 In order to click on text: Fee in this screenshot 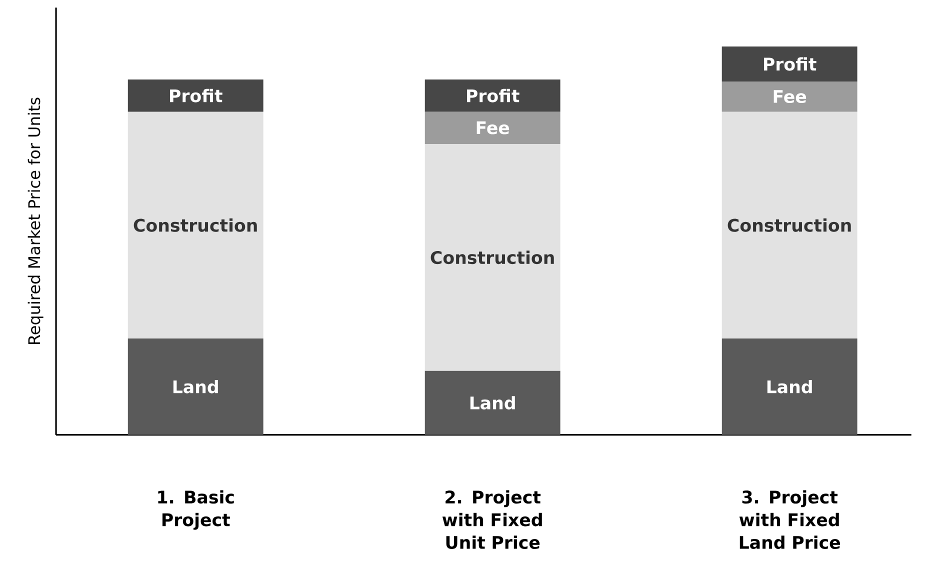, I will do `click(493, 128)`.